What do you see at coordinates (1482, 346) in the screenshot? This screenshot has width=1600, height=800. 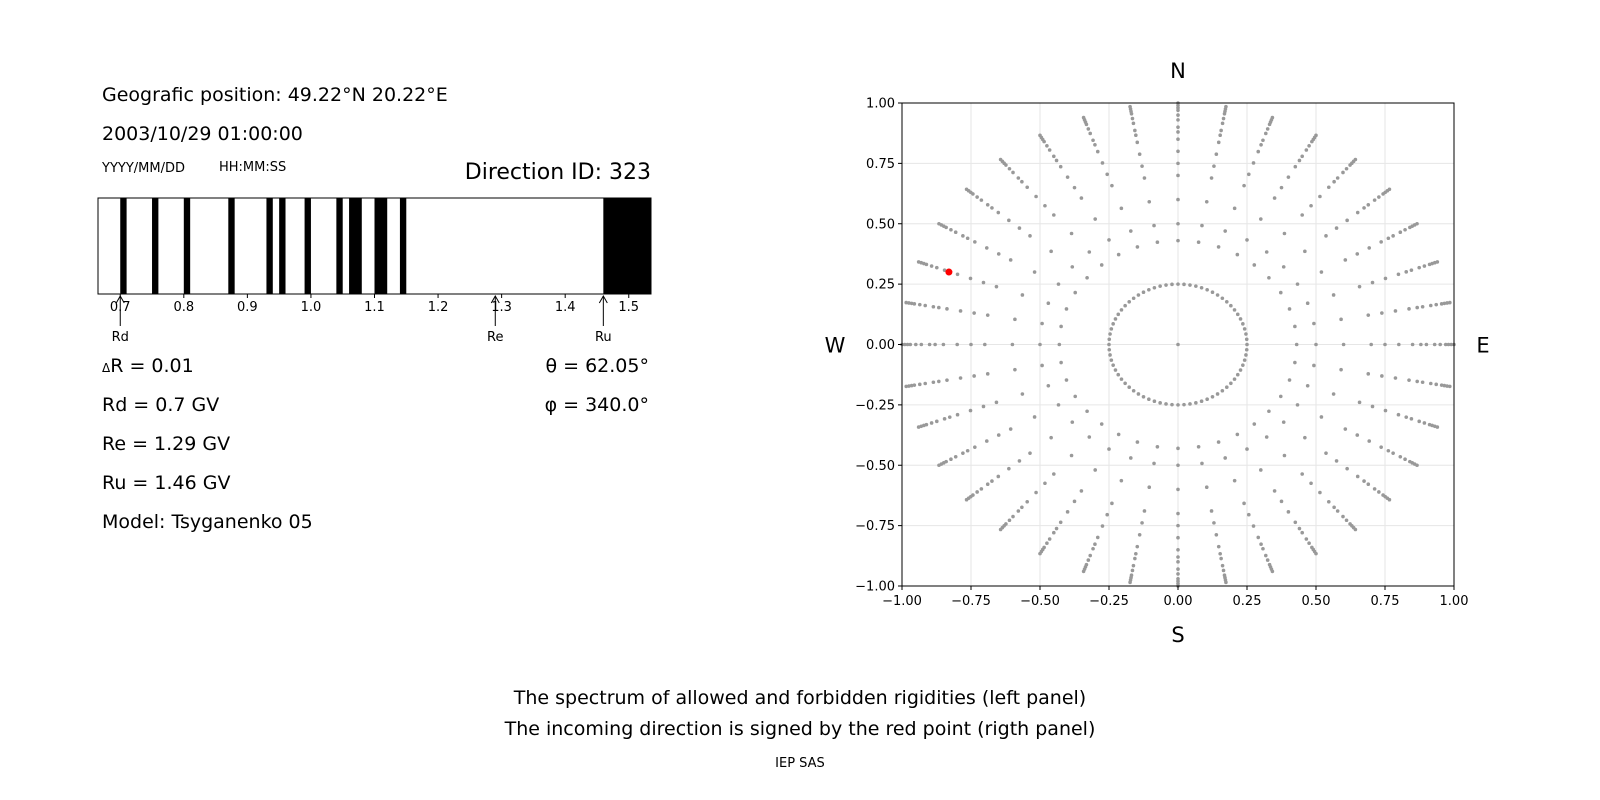 I see `compass-east: E` at bounding box center [1482, 346].